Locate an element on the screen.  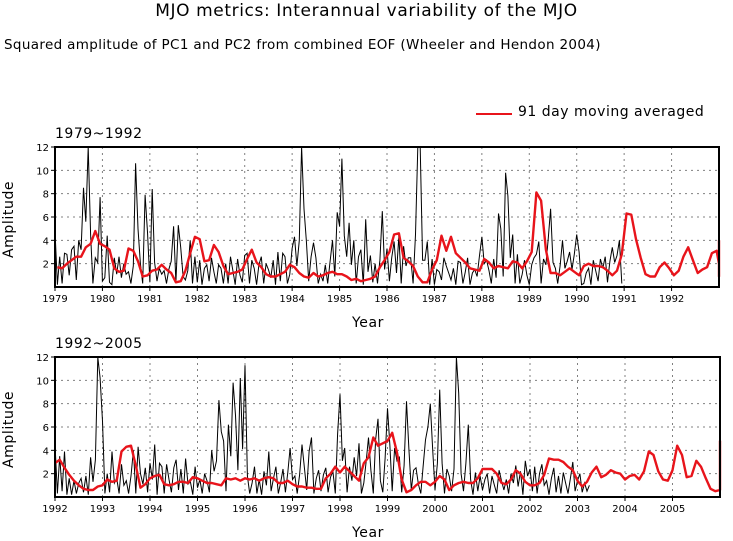
panel-2-xlabel: Year is located at coordinates (368, 533).